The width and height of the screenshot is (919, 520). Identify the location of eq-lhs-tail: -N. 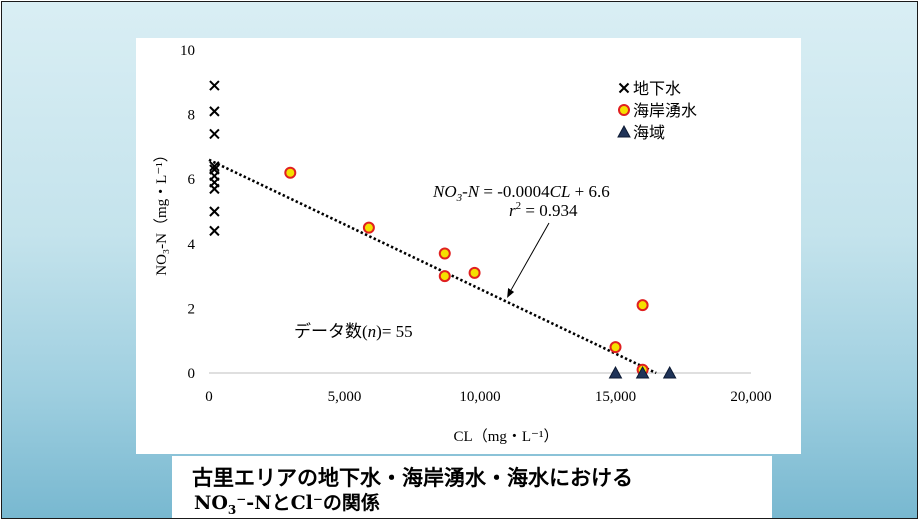
(471, 191).